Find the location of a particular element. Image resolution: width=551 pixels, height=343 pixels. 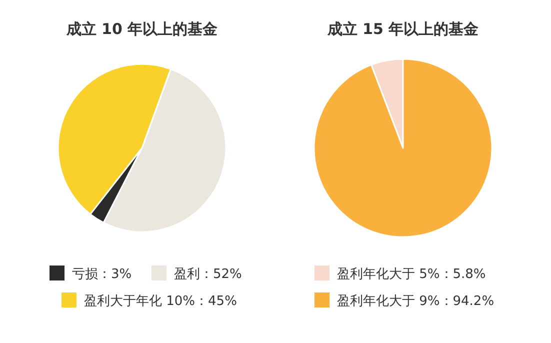

legend-label: 盈利年化大于 5%：5.8% is located at coordinates (411, 274).